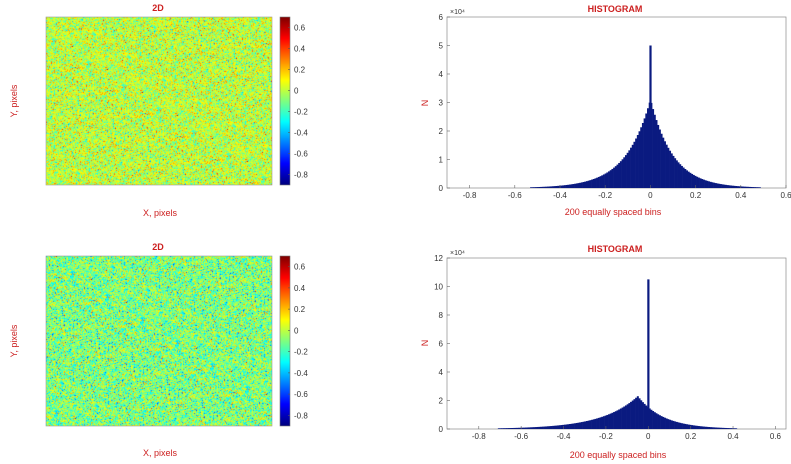 The image size is (791, 464). Describe the element at coordinates (301, 175) in the screenshot. I see `colorbar-tick-label: -0.8` at that location.